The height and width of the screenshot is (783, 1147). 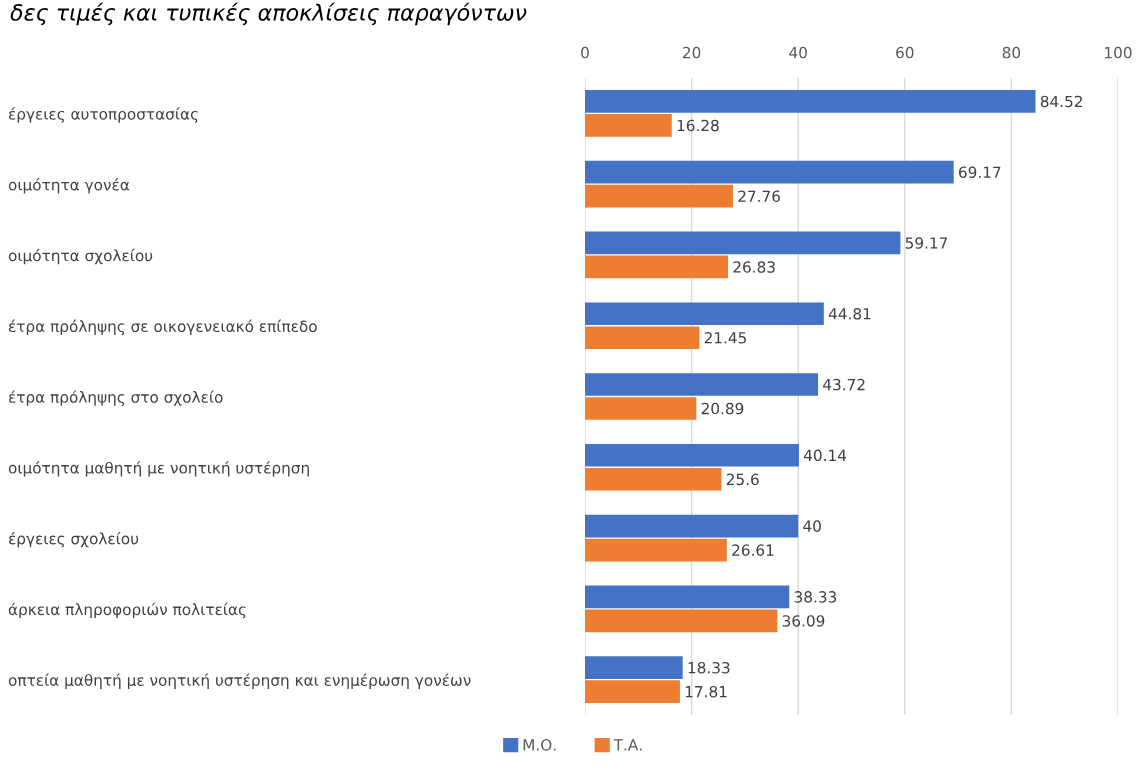 What do you see at coordinates (812, 526) in the screenshot?
I see `data-label: 40` at bounding box center [812, 526].